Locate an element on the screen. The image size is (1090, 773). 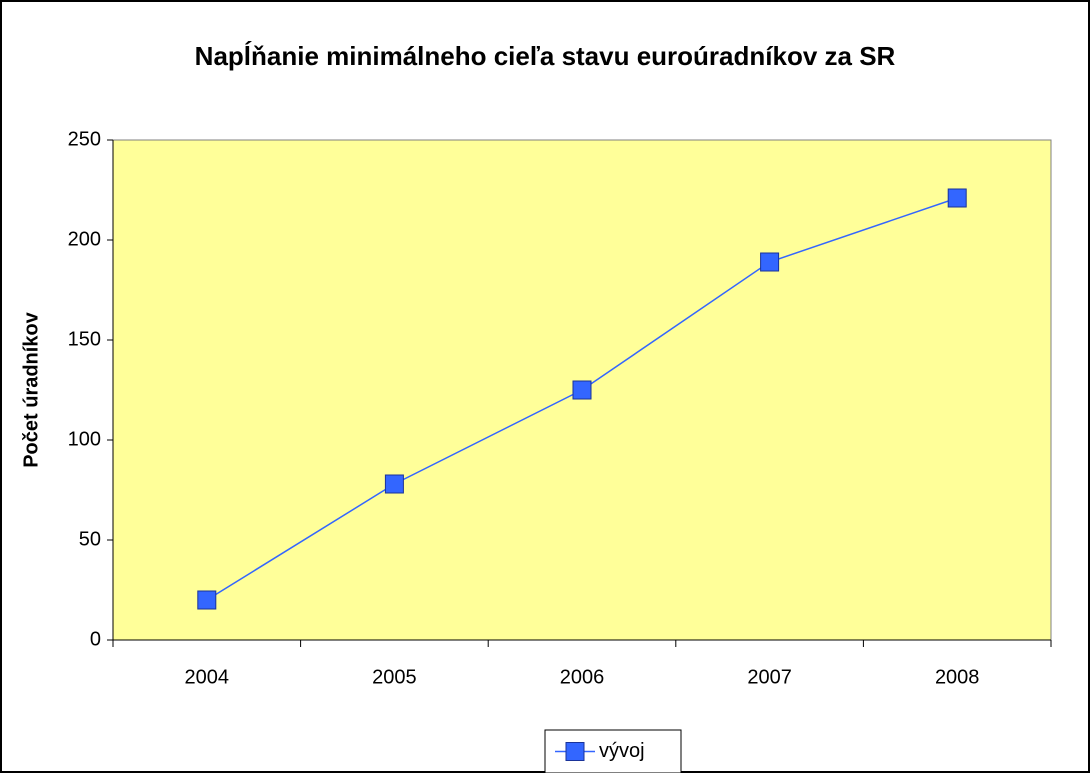
y-tick-label: 100 is located at coordinates (84, 439).